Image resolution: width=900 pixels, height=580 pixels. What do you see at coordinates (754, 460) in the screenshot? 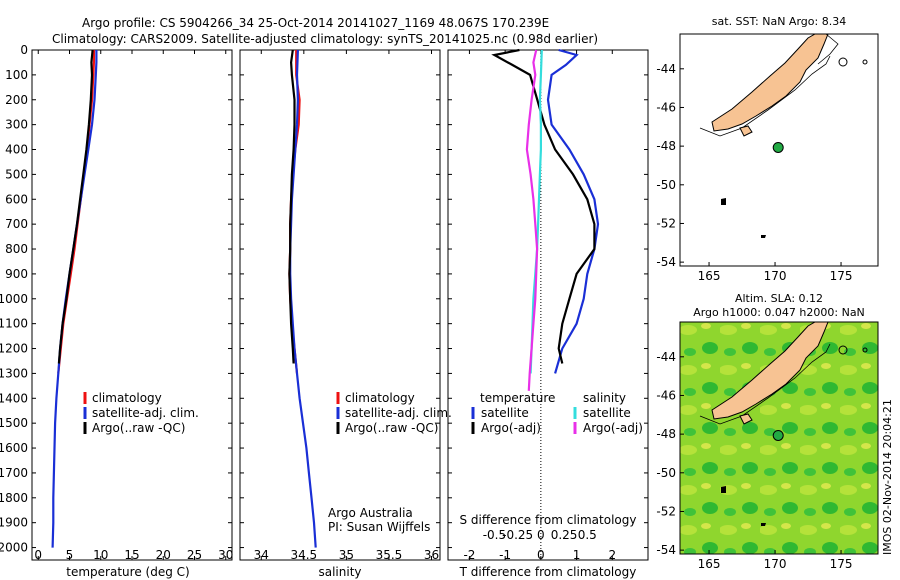
I see `sla-map-ticks: 165 170 175 -44 -46 -48 -50 -52 -54` at bounding box center [754, 460].